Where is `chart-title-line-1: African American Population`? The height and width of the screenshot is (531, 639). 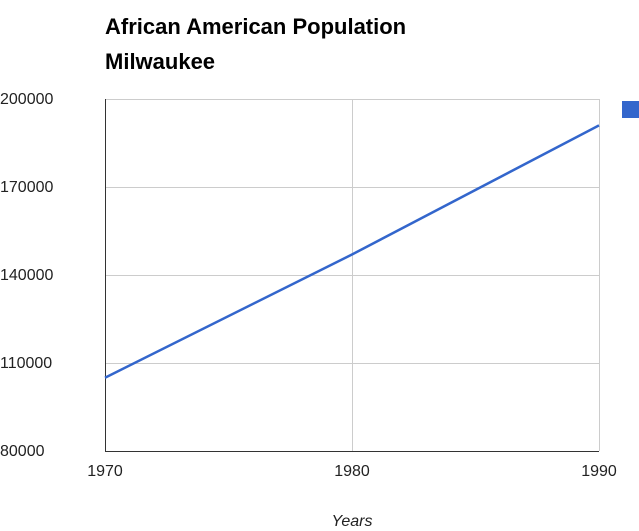 chart-title-line-1: African American Population is located at coordinates (255, 26).